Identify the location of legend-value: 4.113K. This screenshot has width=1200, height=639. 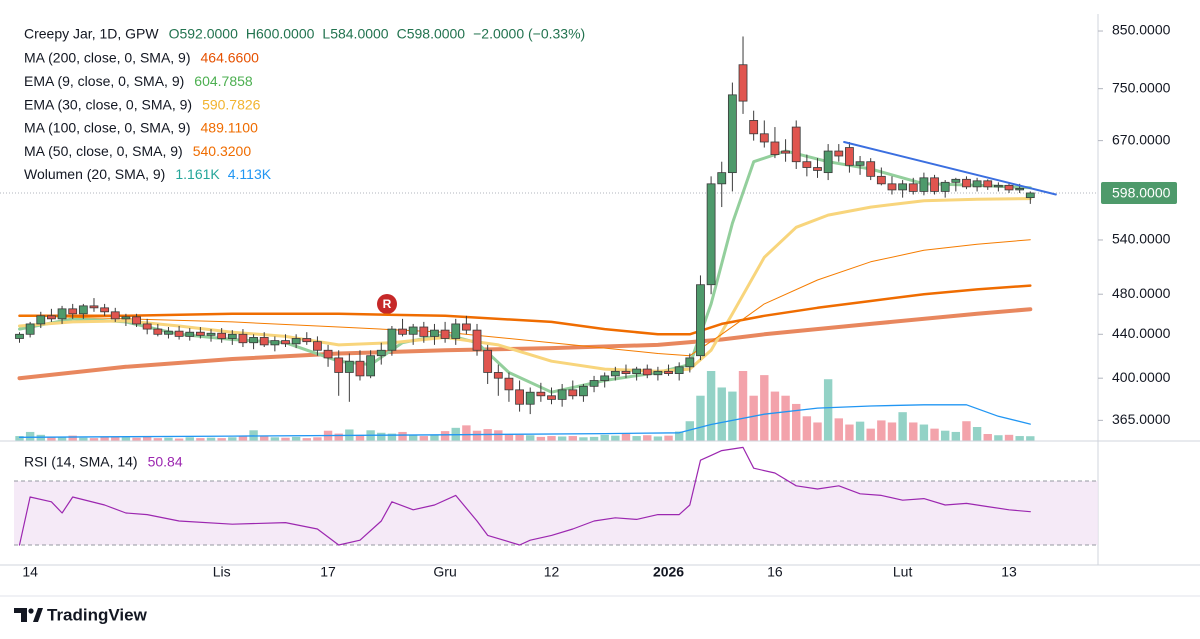
(250, 174).